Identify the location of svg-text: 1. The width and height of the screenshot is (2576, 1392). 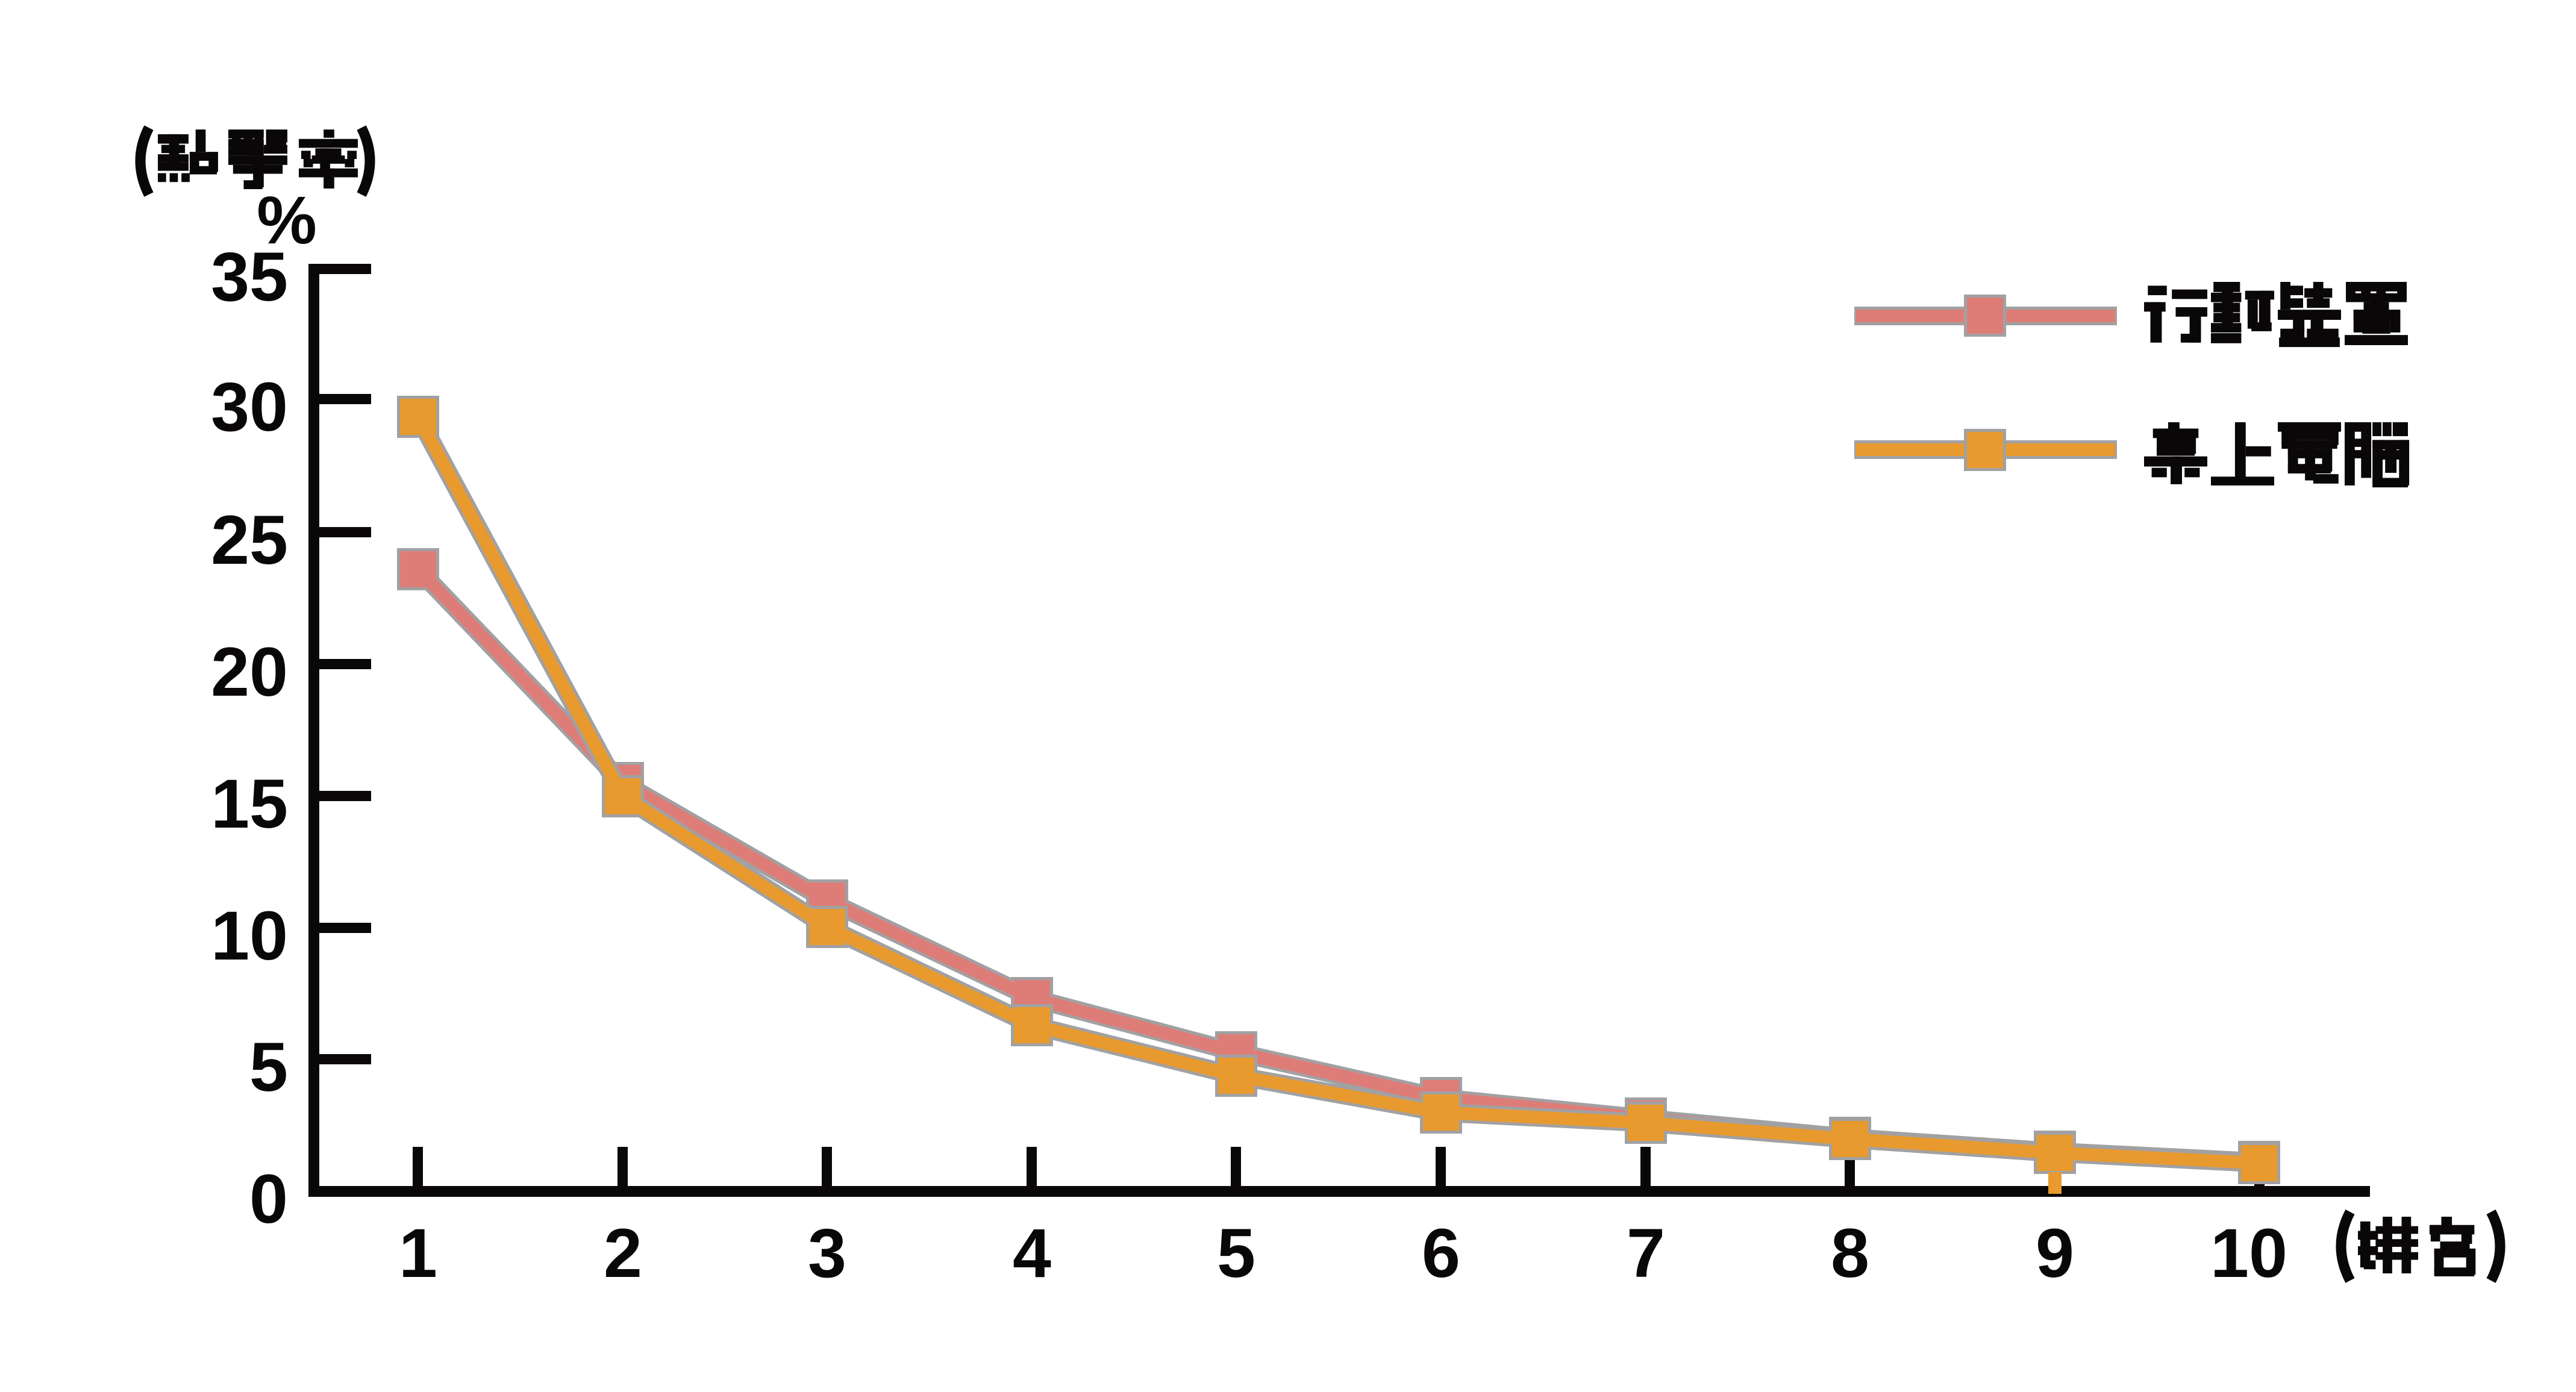
(418, 1253).